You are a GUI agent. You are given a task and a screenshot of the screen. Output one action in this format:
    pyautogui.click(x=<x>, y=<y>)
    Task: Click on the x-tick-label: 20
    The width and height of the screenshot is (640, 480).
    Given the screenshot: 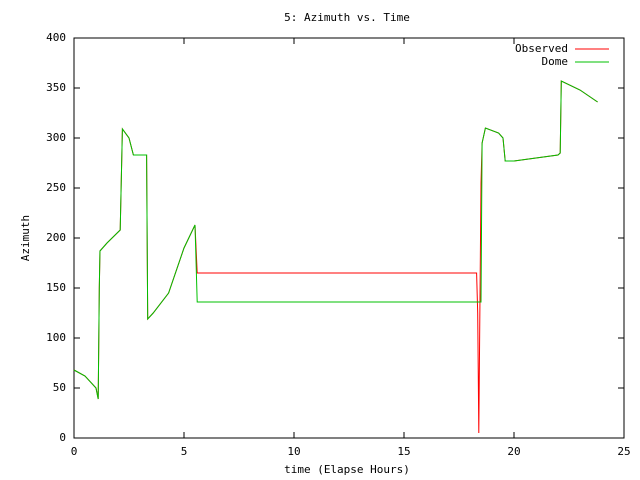 What is the action you would take?
    pyautogui.click(x=513, y=451)
    